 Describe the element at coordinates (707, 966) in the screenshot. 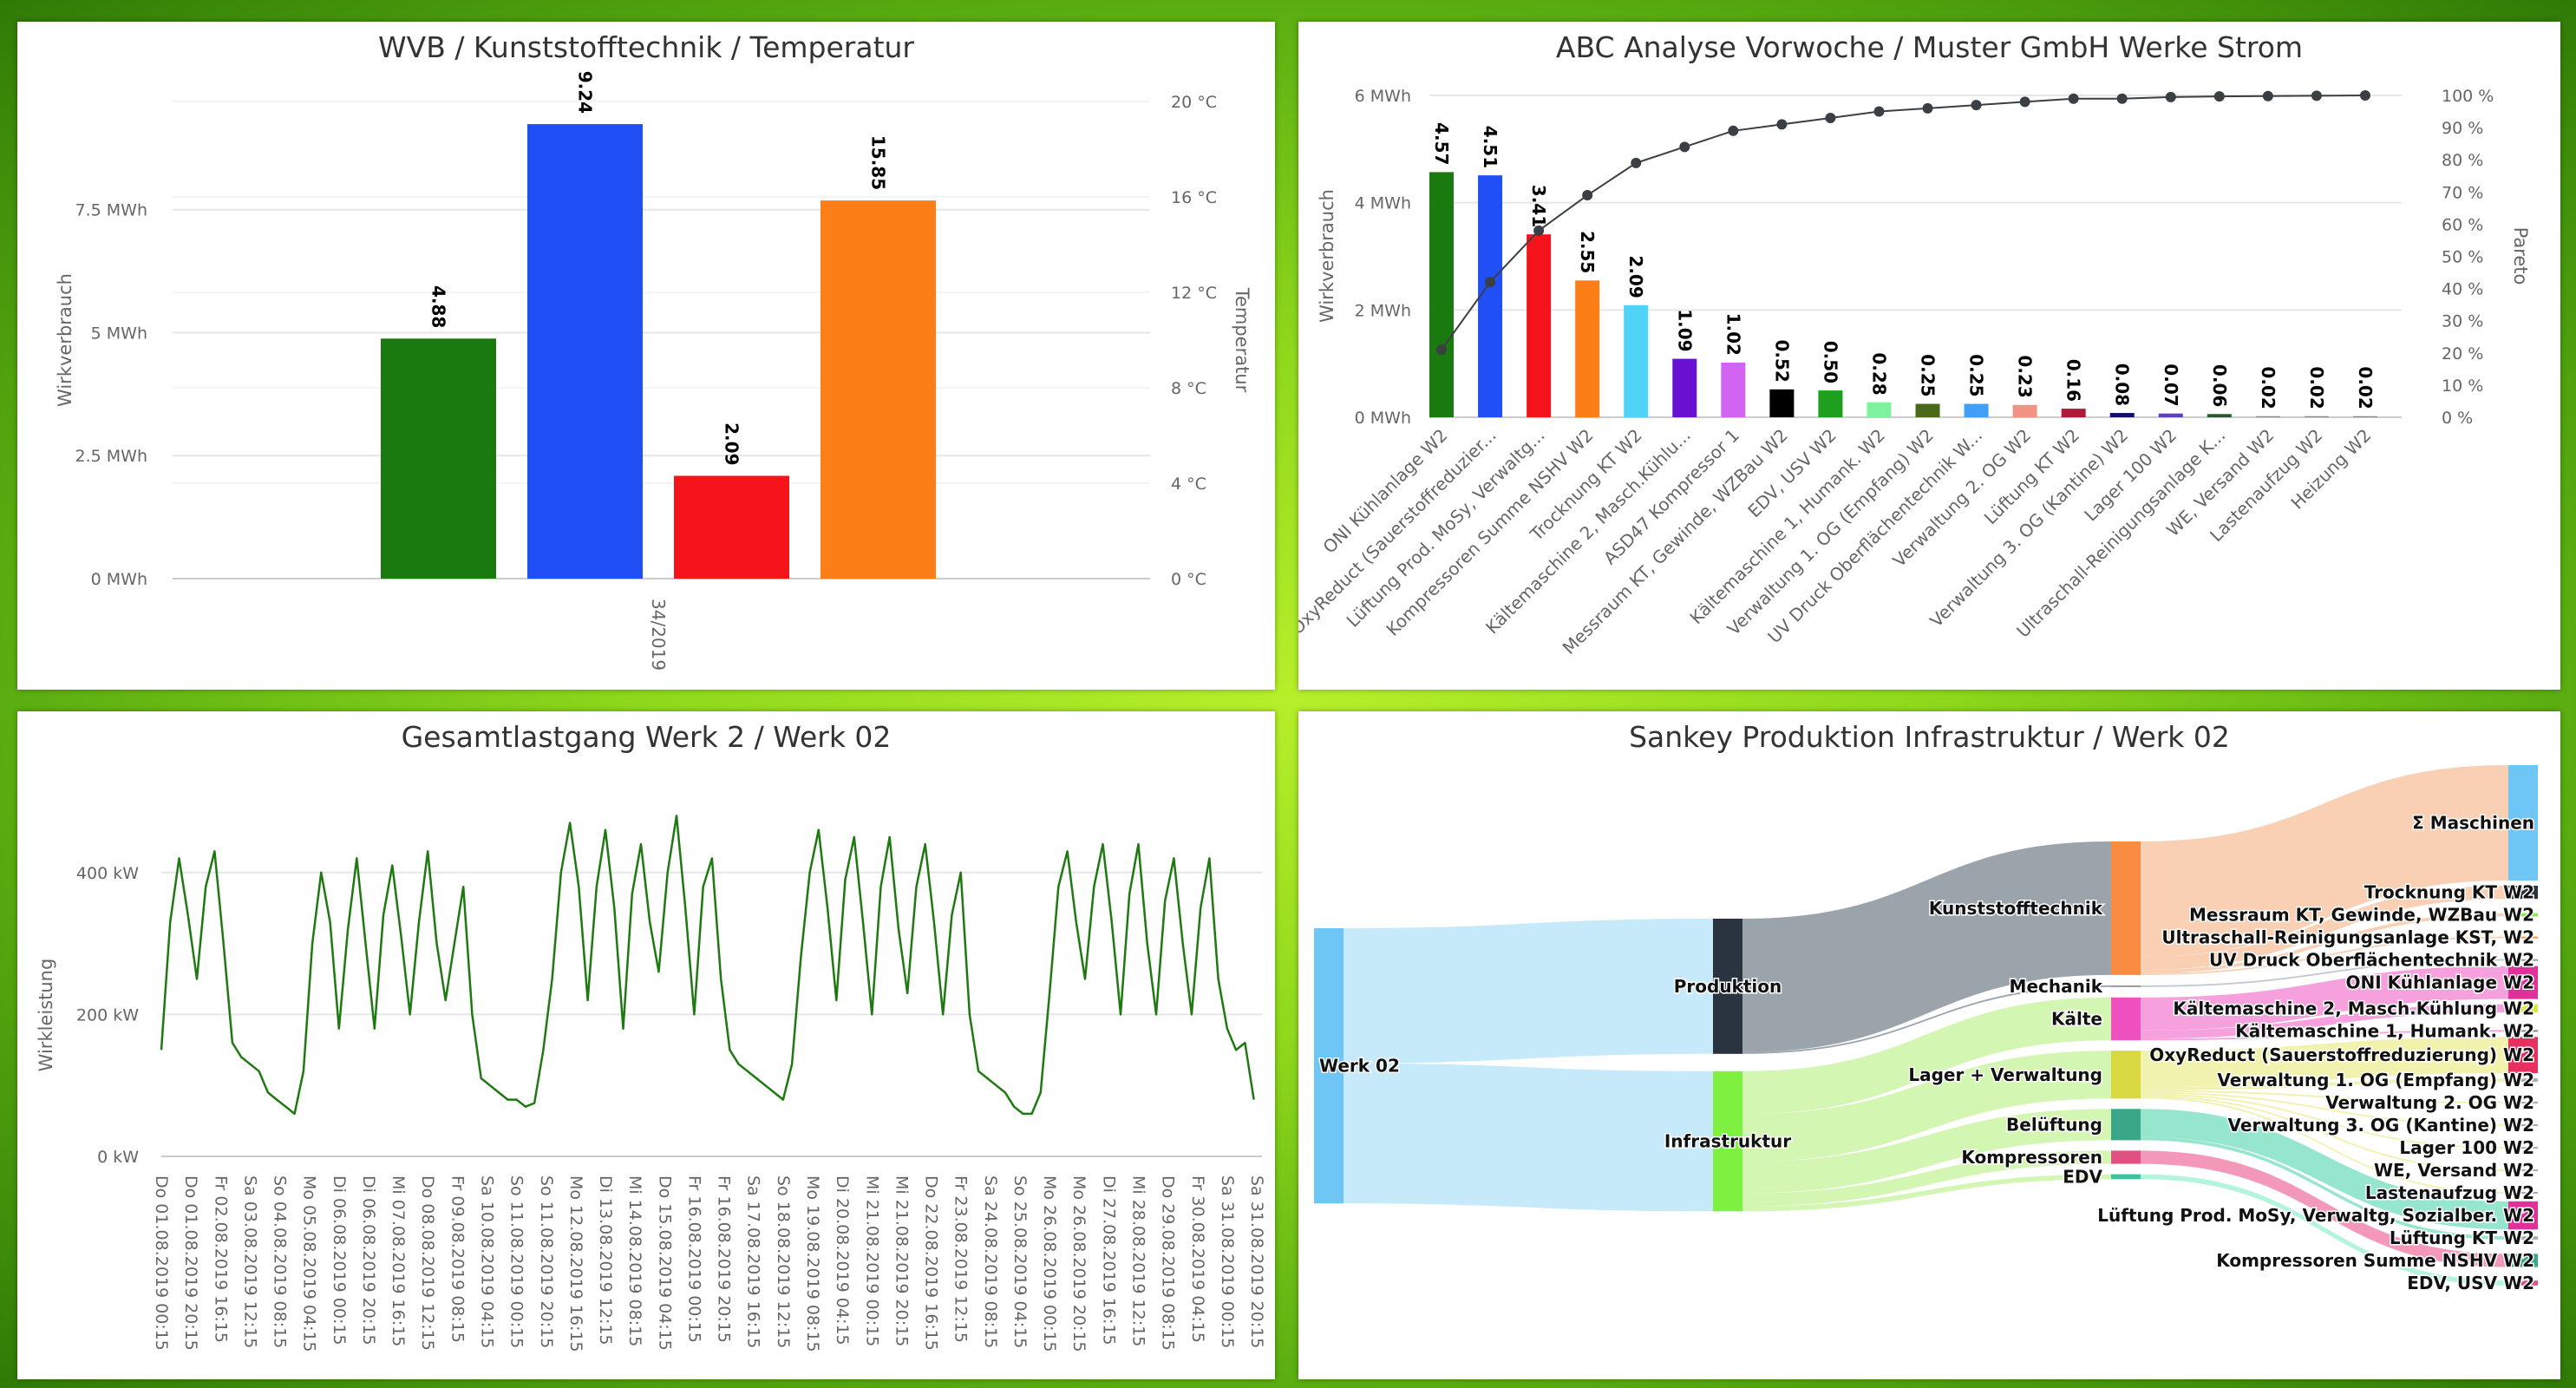

I see `load-line` at that location.